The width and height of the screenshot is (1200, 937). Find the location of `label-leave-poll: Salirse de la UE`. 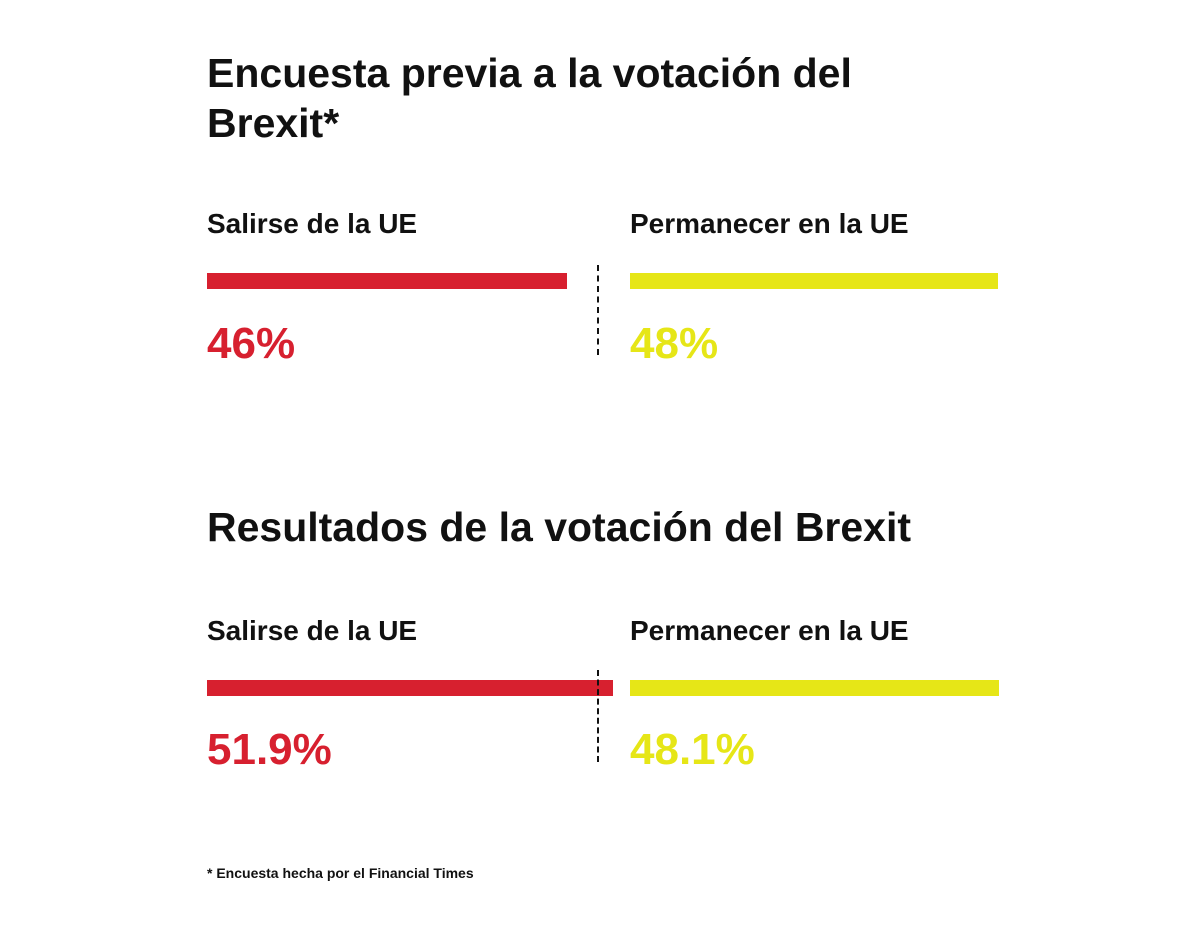

label-leave-poll: Salirse de la UE is located at coordinates (312, 223).